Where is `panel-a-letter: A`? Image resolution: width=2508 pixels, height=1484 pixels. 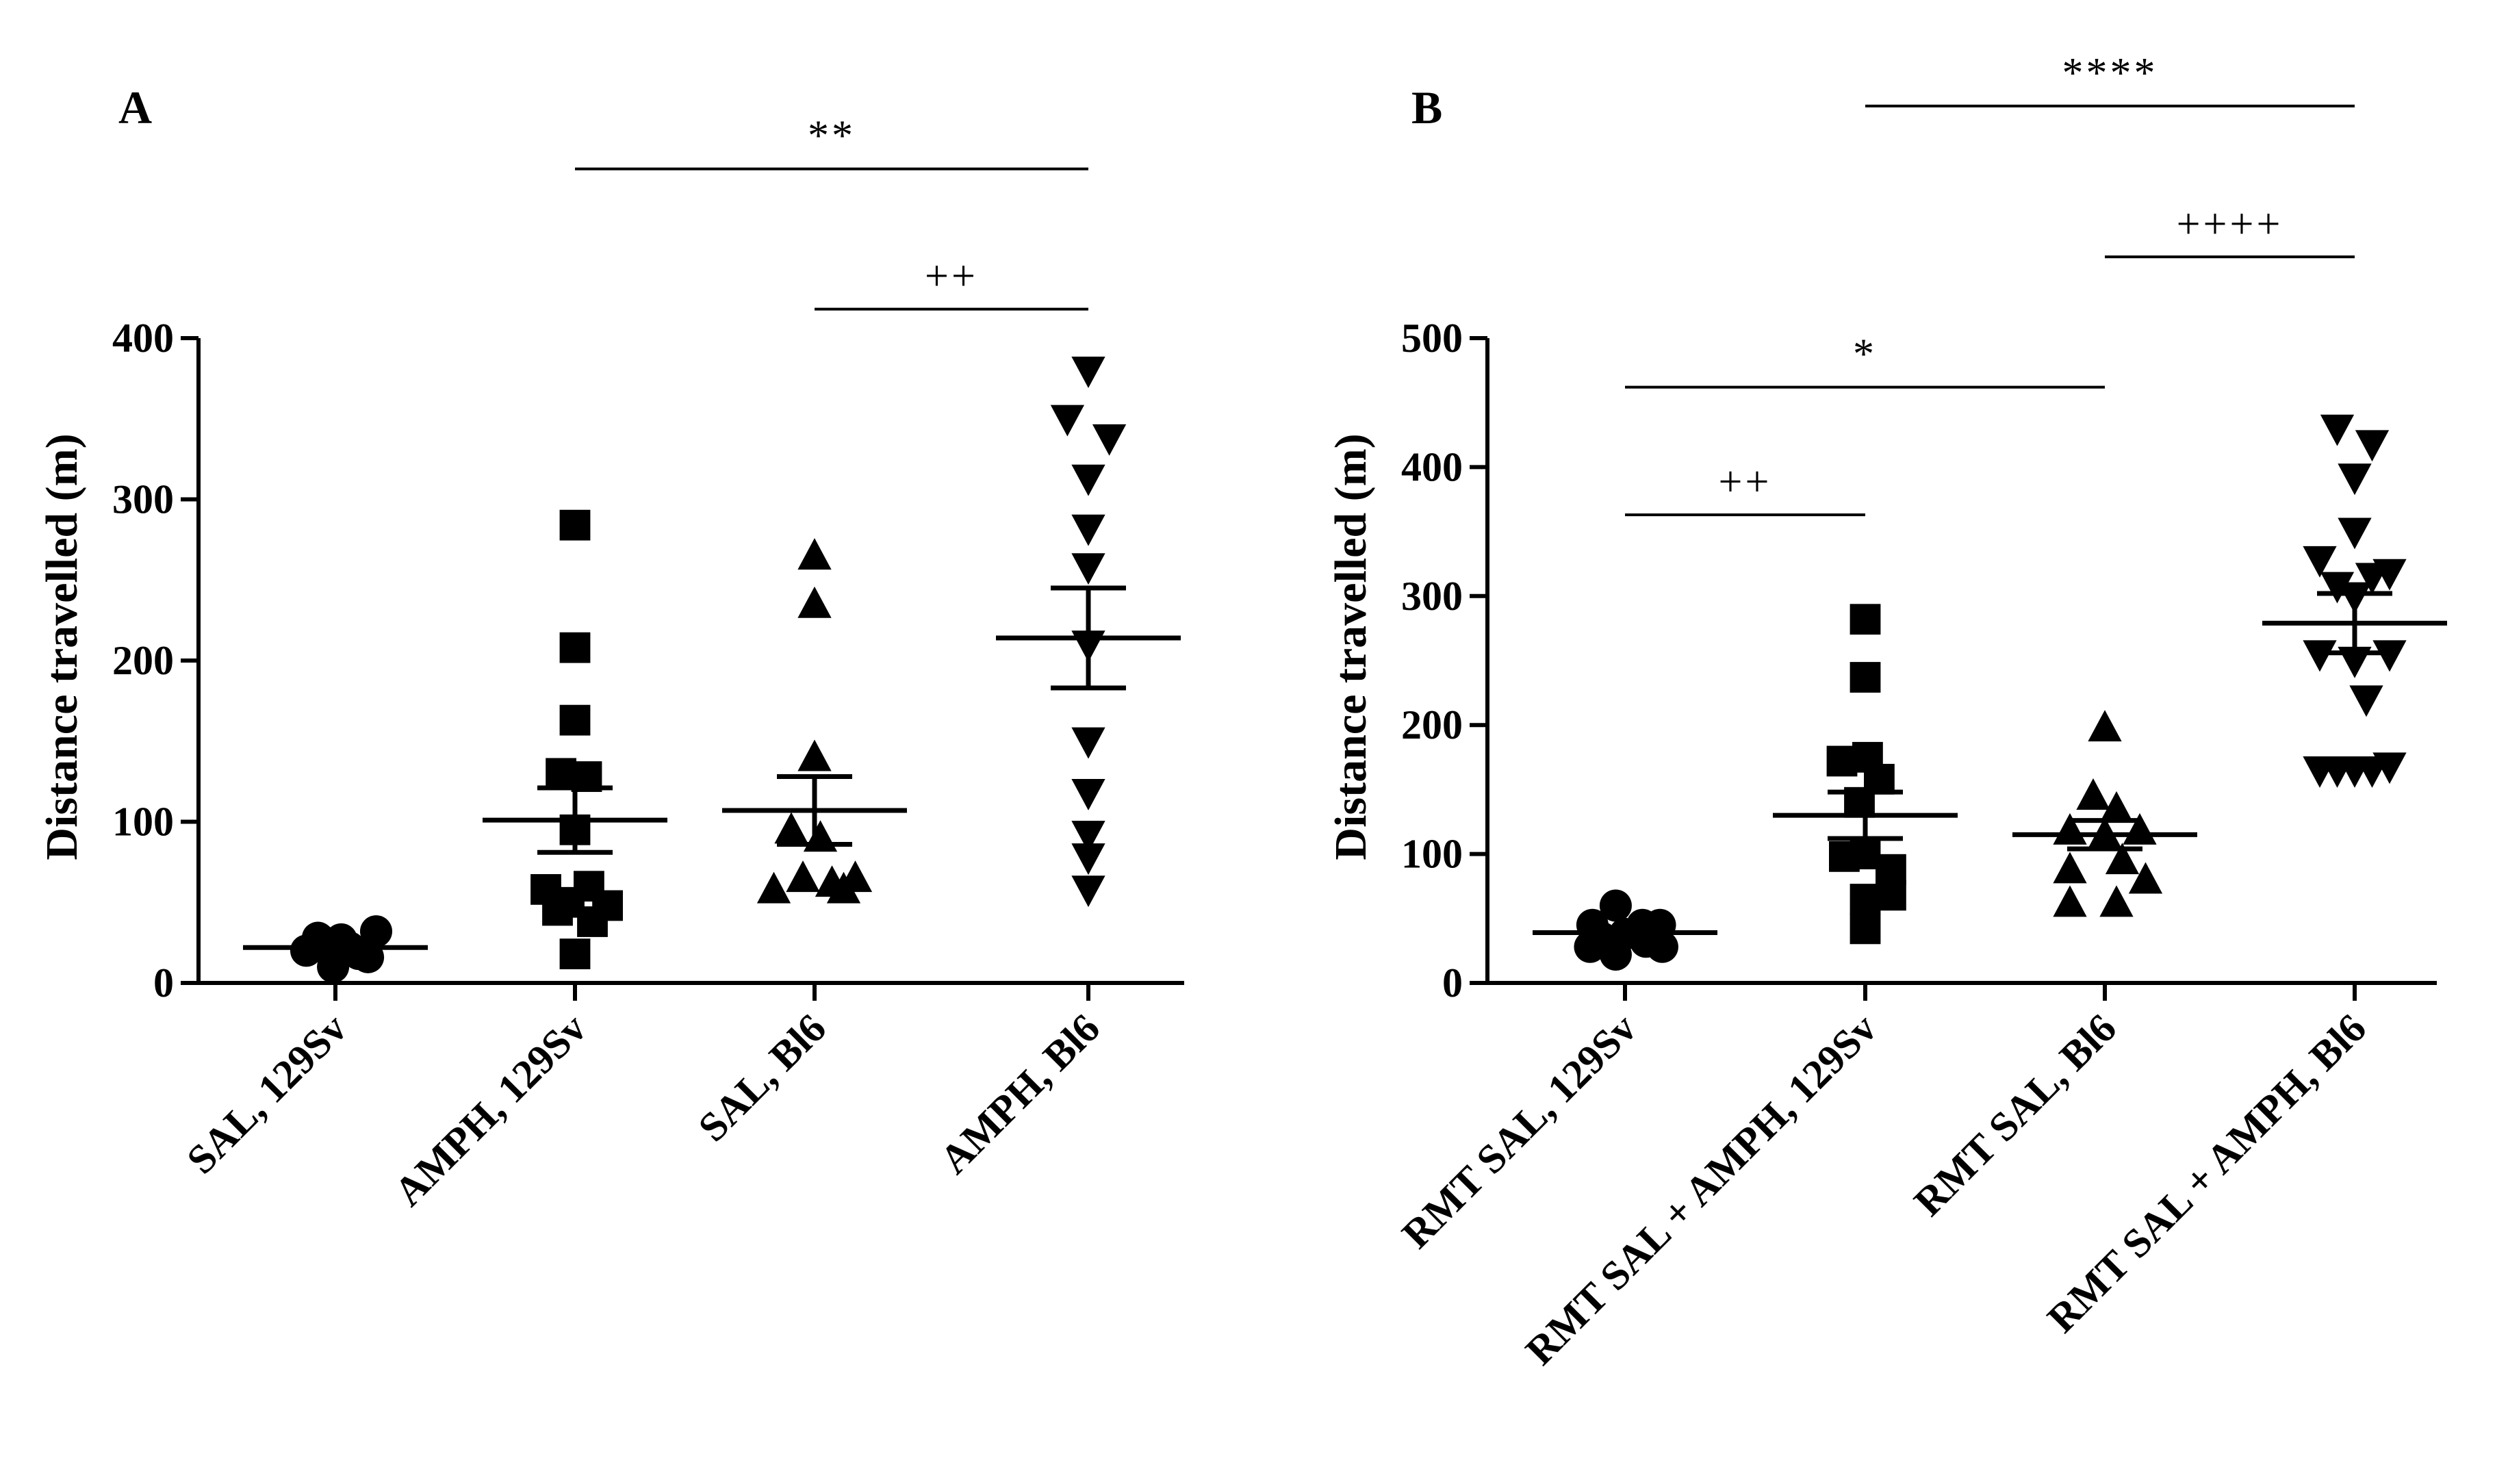
panel-a-letter: A is located at coordinates (135, 107).